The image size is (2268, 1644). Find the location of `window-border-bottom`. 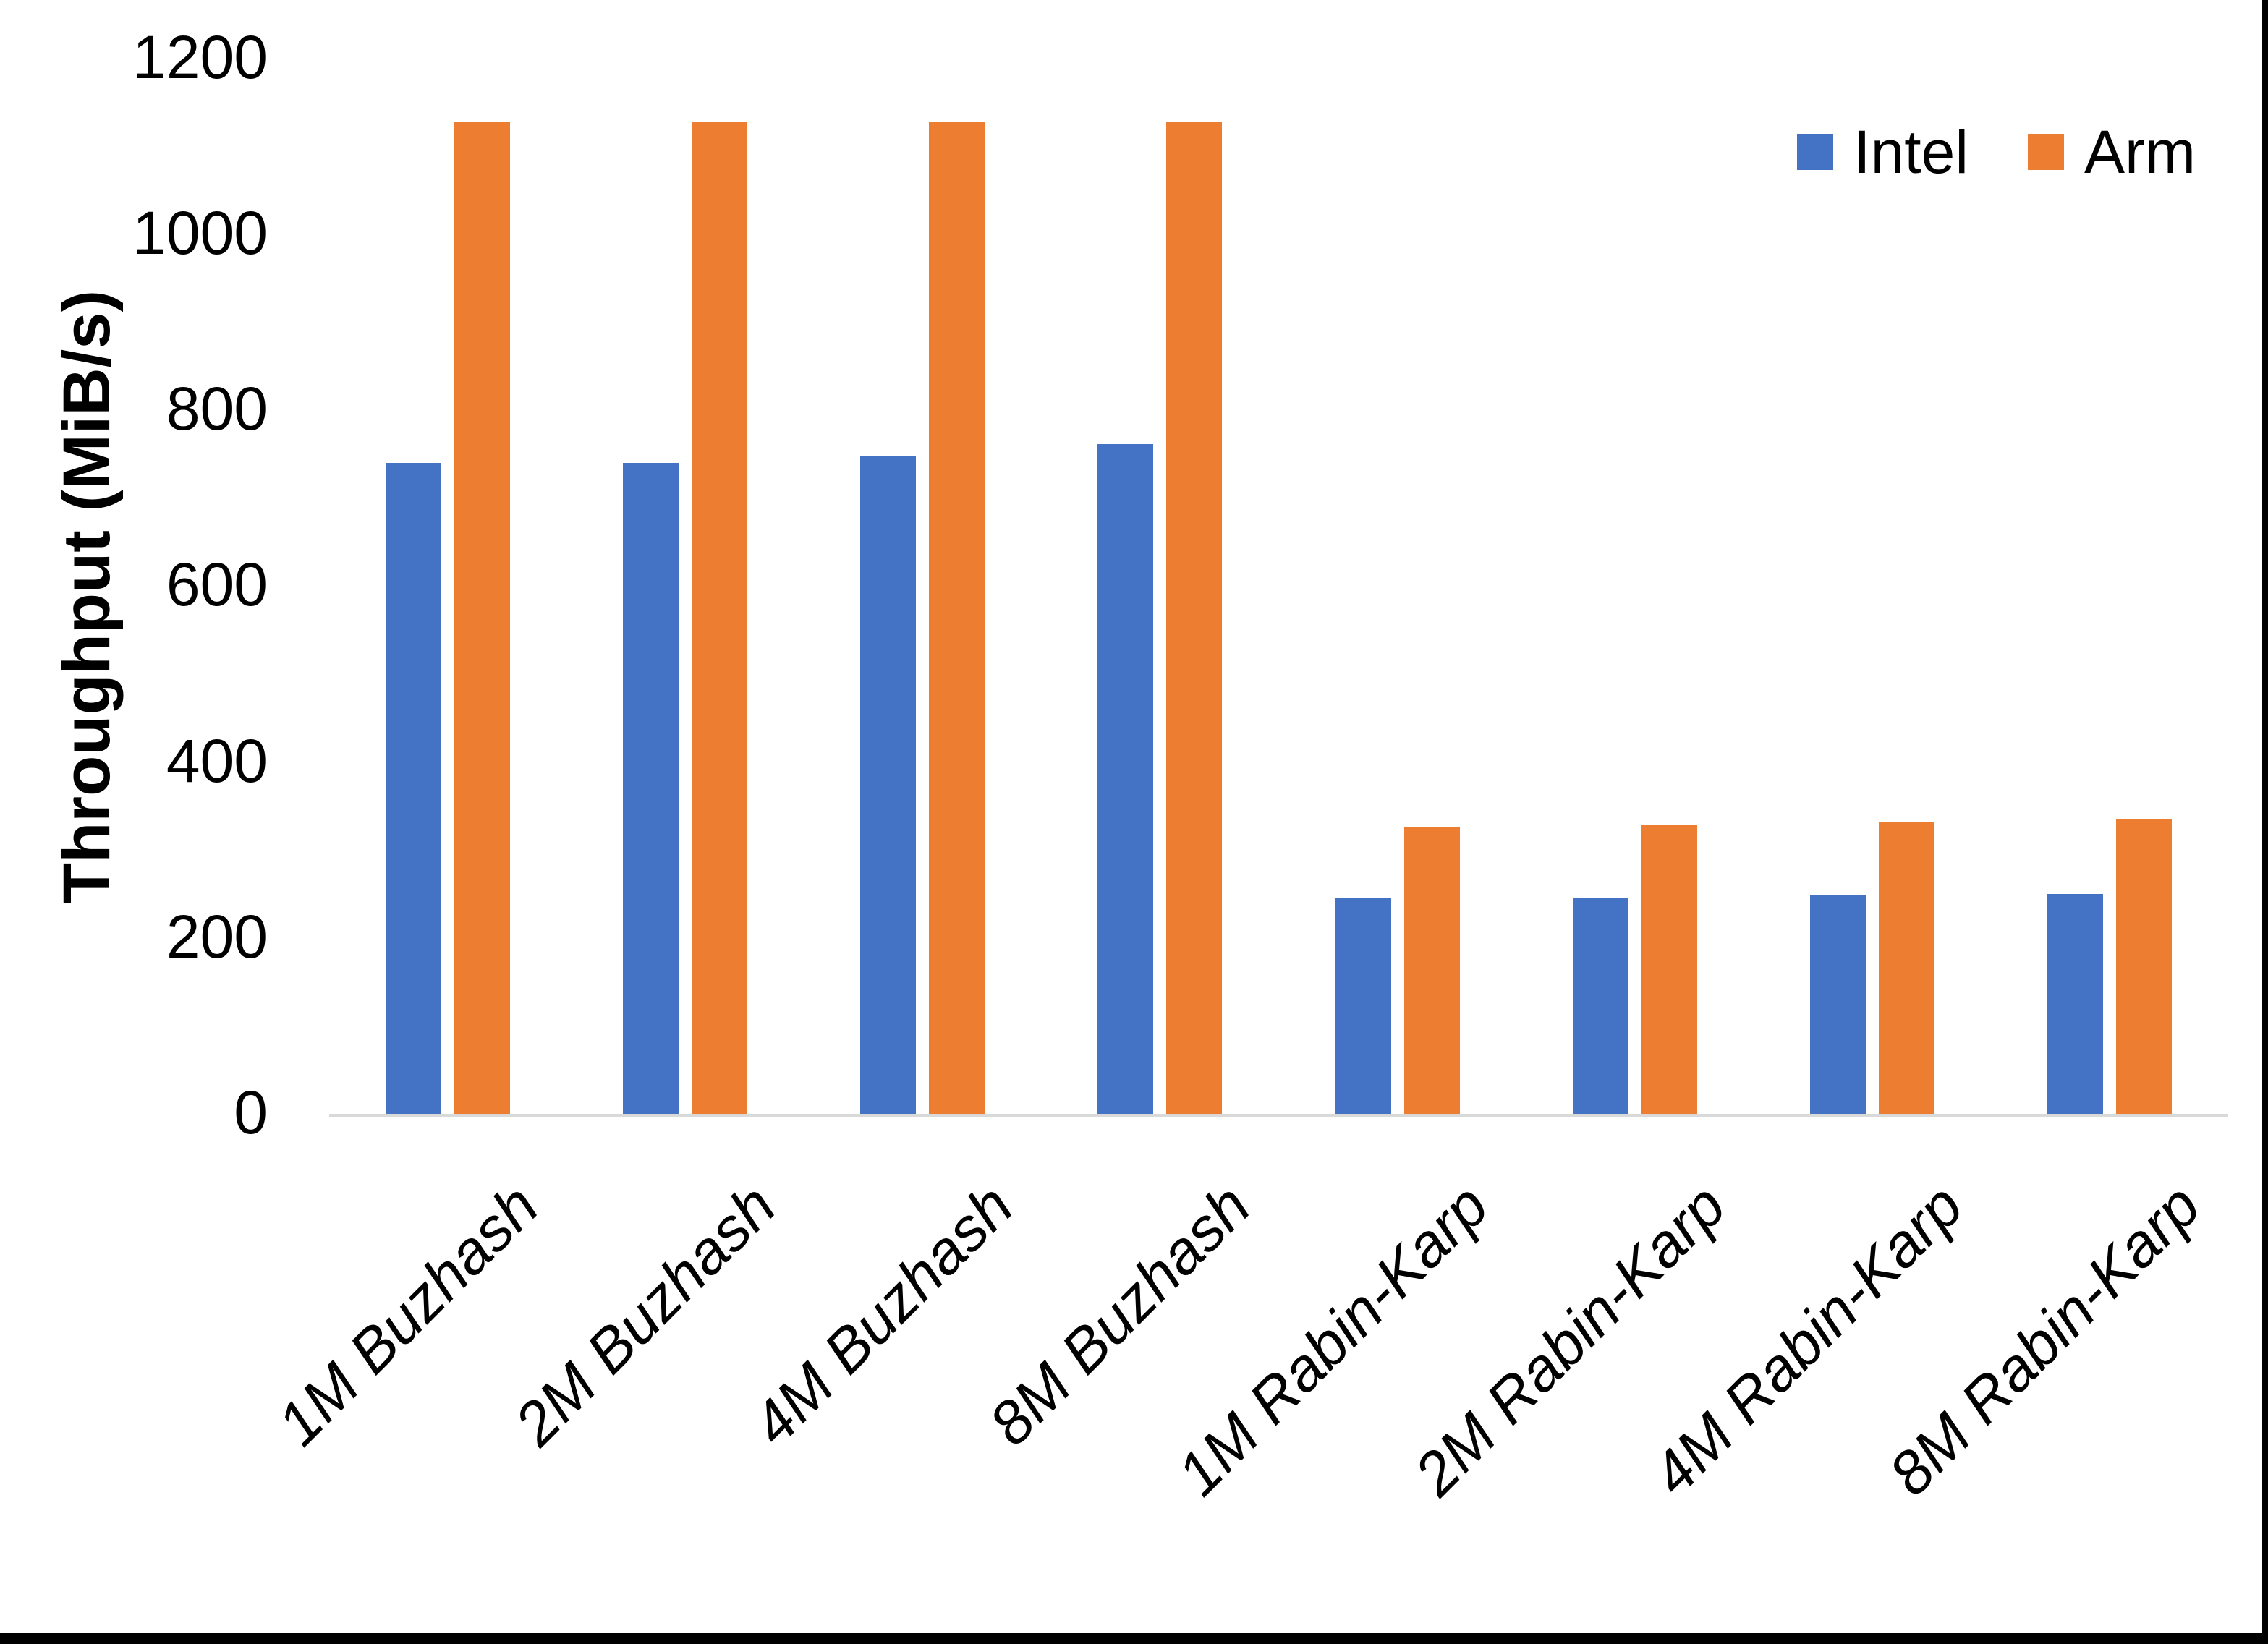

window-border-bottom is located at coordinates (1134, 1638).